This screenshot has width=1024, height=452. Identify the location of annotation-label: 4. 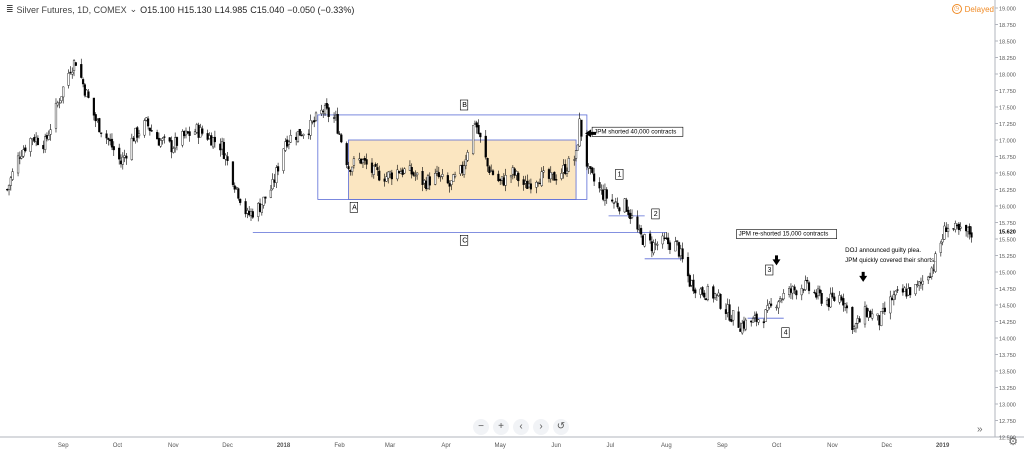
(786, 333).